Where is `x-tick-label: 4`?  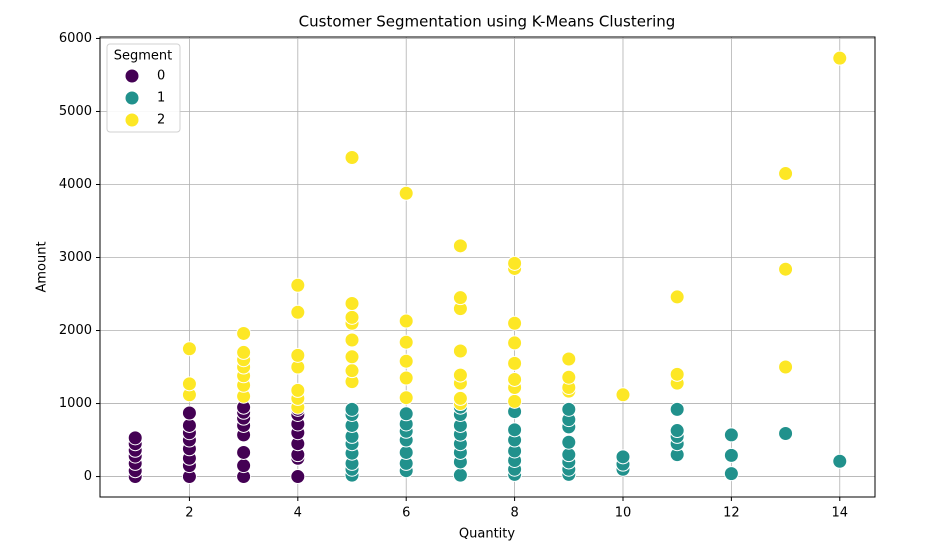 x-tick-label: 4 is located at coordinates (298, 513).